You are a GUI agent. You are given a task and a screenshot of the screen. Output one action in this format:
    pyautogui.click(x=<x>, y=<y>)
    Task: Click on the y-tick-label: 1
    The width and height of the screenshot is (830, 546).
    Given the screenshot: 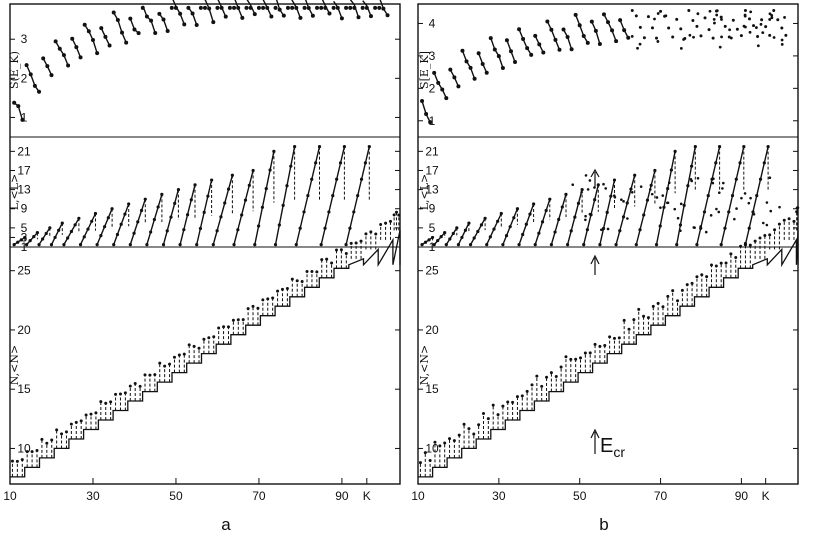 What is the action you would take?
    pyautogui.click(x=24, y=247)
    